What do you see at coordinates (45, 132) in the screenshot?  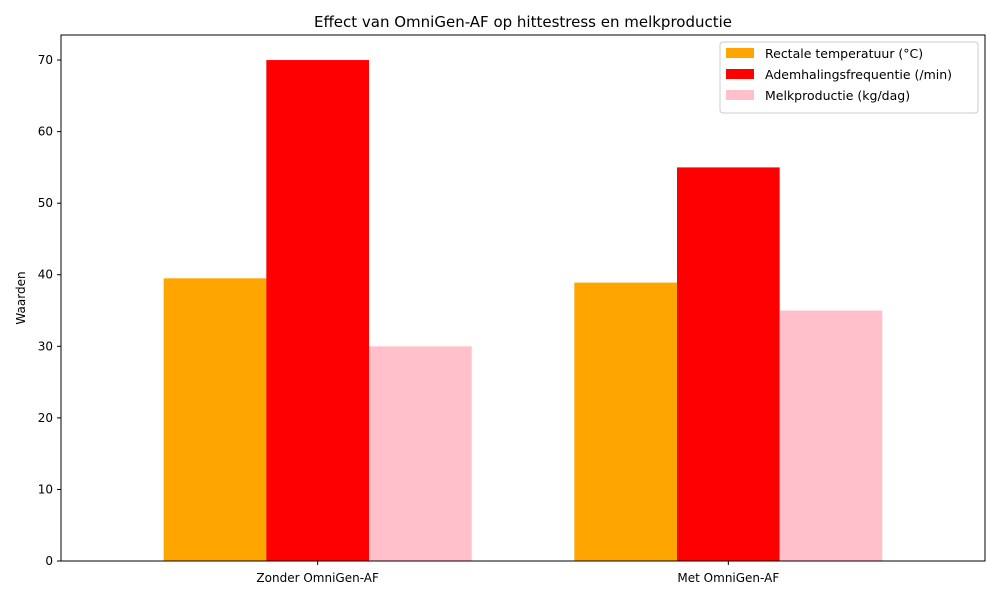 I see `y-tick-label: 60` at bounding box center [45, 132].